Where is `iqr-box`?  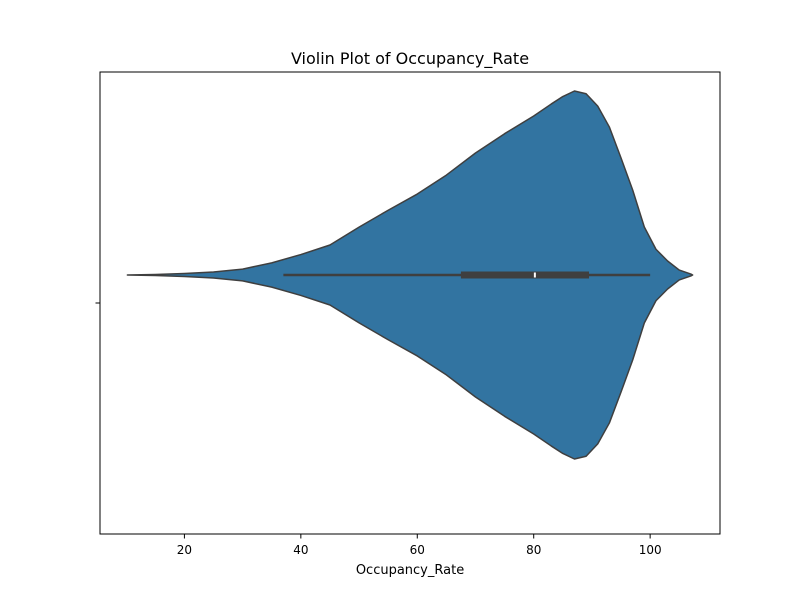
iqr-box is located at coordinates (525, 275).